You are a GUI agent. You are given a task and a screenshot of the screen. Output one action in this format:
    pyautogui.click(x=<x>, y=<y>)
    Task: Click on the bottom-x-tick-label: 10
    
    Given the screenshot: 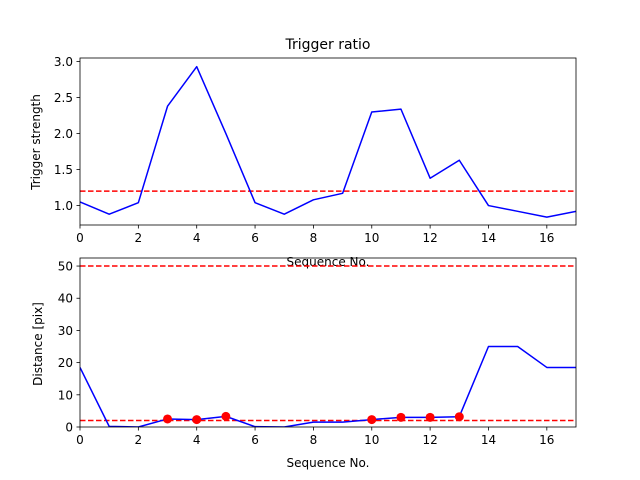 What is the action you would take?
    pyautogui.click(x=371, y=440)
    